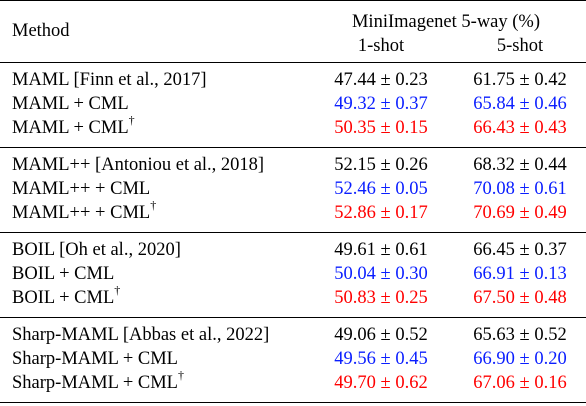 The image size is (586, 406). I want to click on one-shot-value: 50.83 ± 0.25, so click(381, 298).